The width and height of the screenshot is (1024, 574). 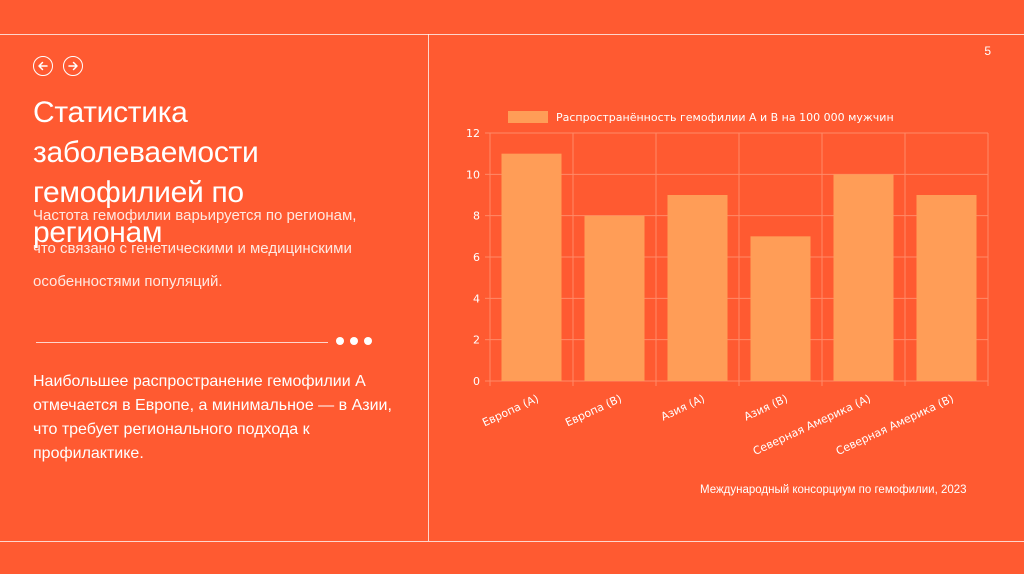 I want to click on y-tick-label: 12, so click(x=473, y=133).